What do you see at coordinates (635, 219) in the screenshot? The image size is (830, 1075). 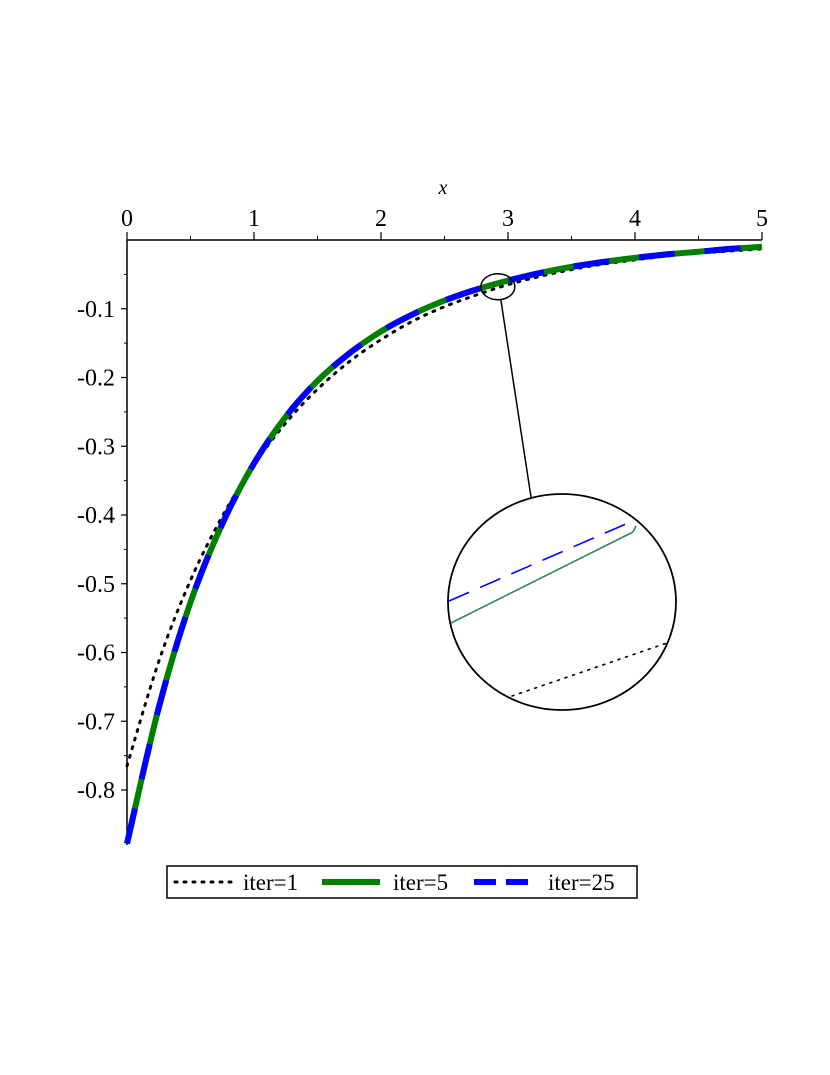 I see `x-tick-label: 4` at bounding box center [635, 219].